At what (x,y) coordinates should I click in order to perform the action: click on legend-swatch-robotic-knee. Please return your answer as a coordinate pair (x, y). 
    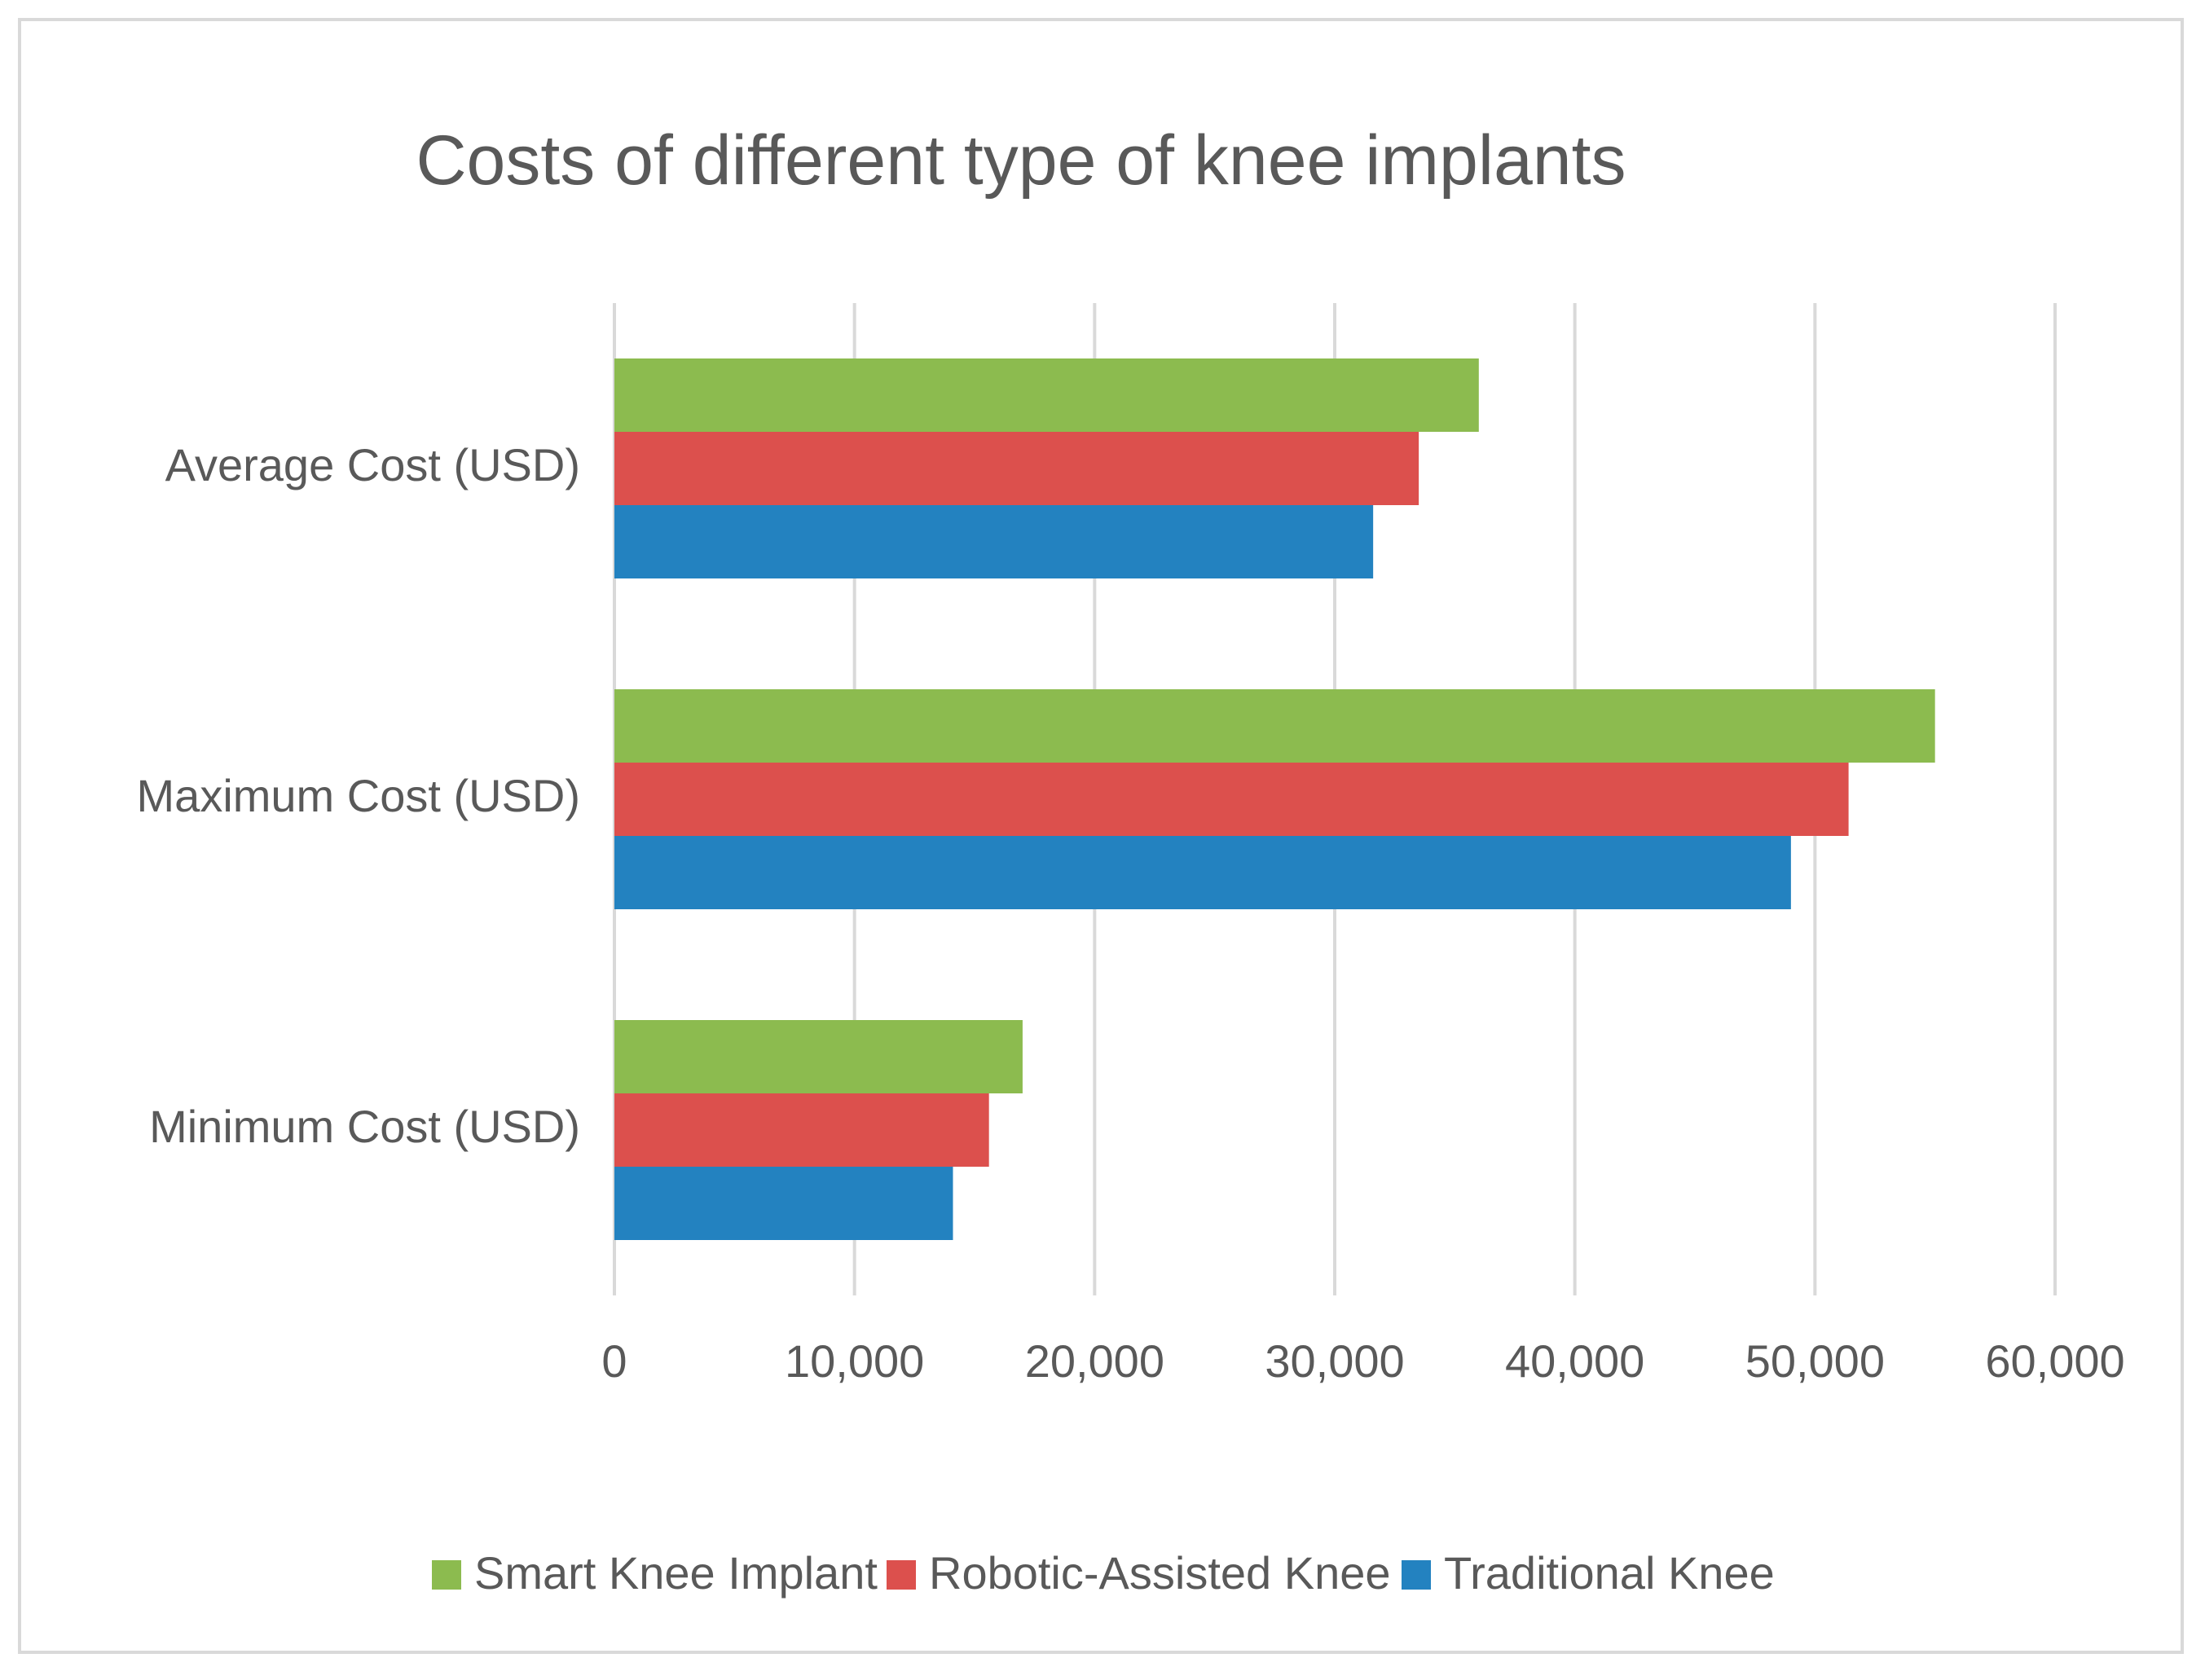
    Looking at the image, I should click on (901, 1575).